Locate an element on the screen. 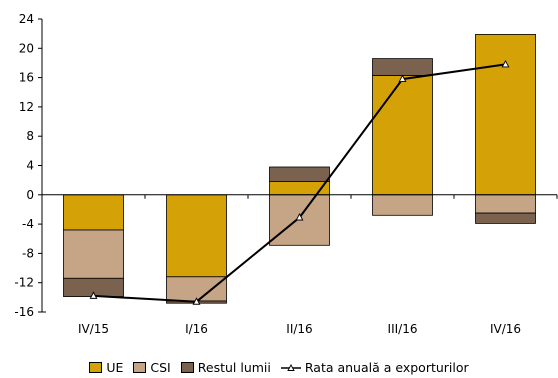 Image resolution: width=558 pixels, height=378 pixels. y-tick-label: 8 is located at coordinates (30, 136).